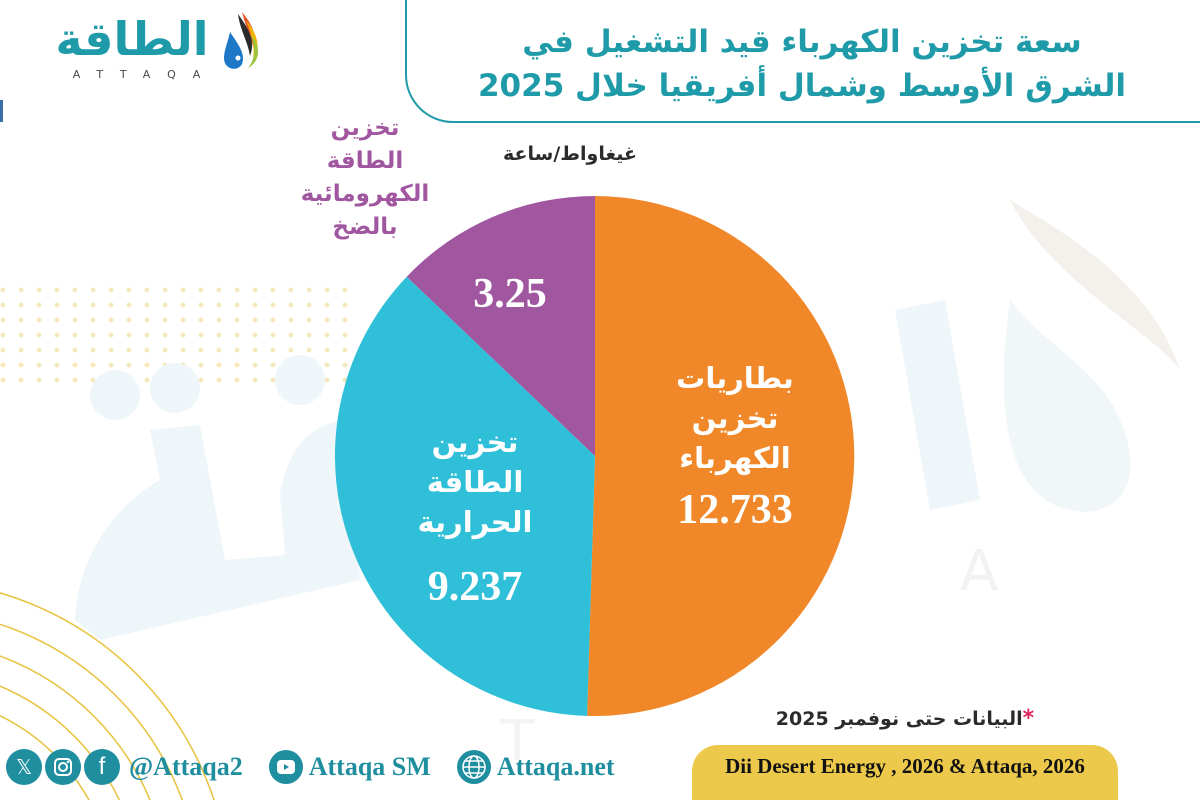 Image resolution: width=1200 pixels, height=800 pixels. I want to click on slice-pumped-hydro, so click(500, 326).